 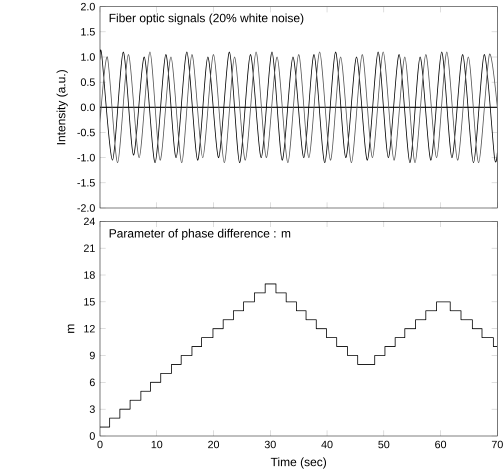 What do you see at coordinates (298, 463) in the screenshot?
I see `x-axis-title: Time (sec)` at bounding box center [298, 463].